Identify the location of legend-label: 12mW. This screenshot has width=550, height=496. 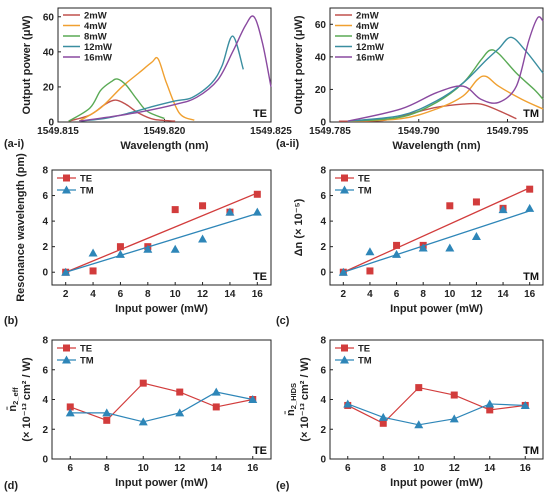
(370, 47).